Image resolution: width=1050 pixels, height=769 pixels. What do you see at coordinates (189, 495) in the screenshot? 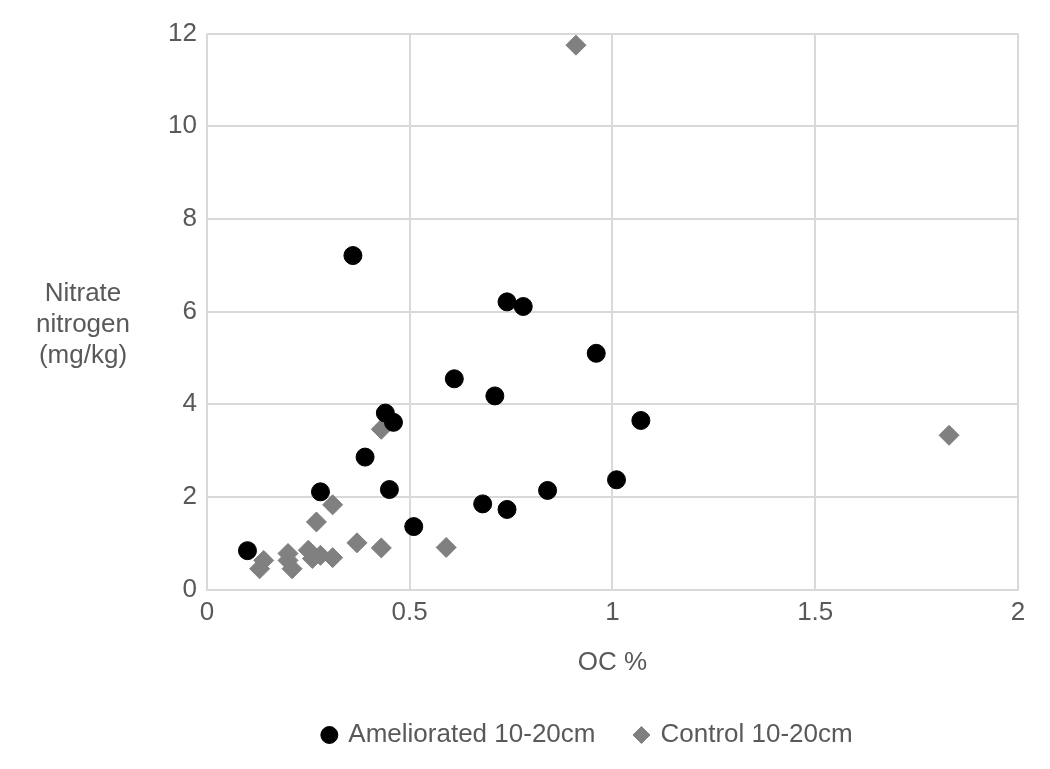
I see `y-tick-label: 2` at bounding box center [189, 495].